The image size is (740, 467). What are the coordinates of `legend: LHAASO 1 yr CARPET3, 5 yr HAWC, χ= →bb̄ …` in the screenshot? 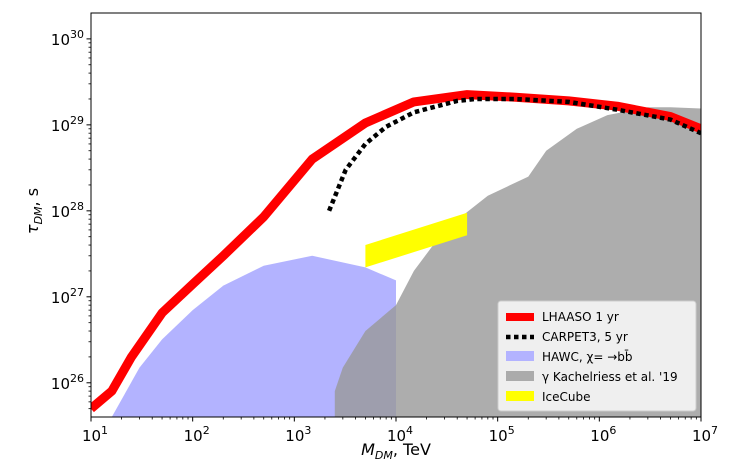 It's located at (597, 356).